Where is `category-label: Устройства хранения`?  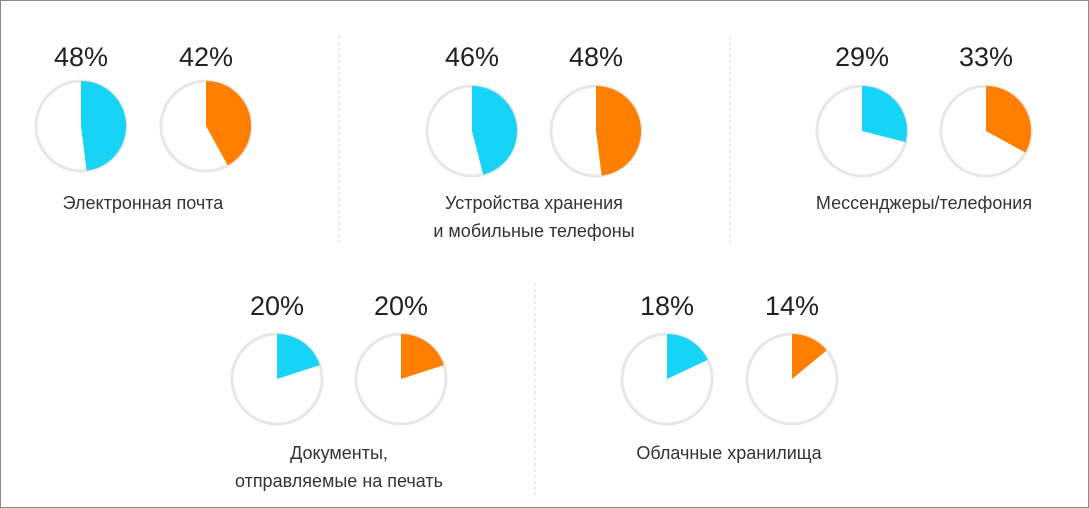
category-label: Устройства хранения is located at coordinates (534, 203).